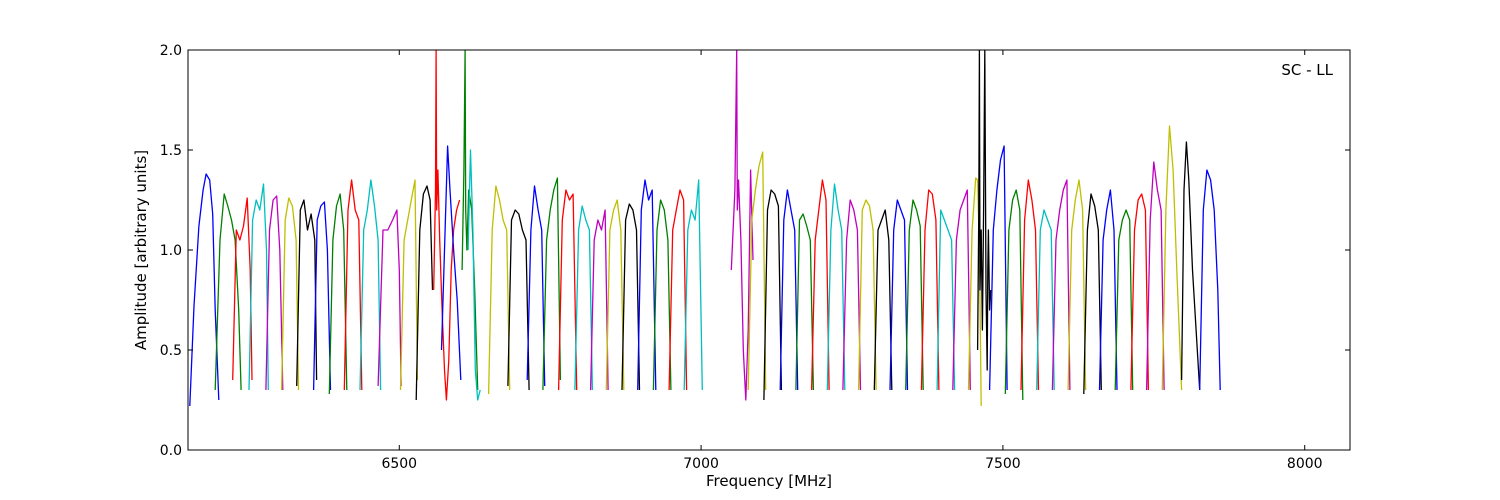 The height and width of the screenshot is (500, 1500). What do you see at coordinates (171, 451) in the screenshot?
I see `y-tick-label: 0.0` at bounding box center [171, 451].